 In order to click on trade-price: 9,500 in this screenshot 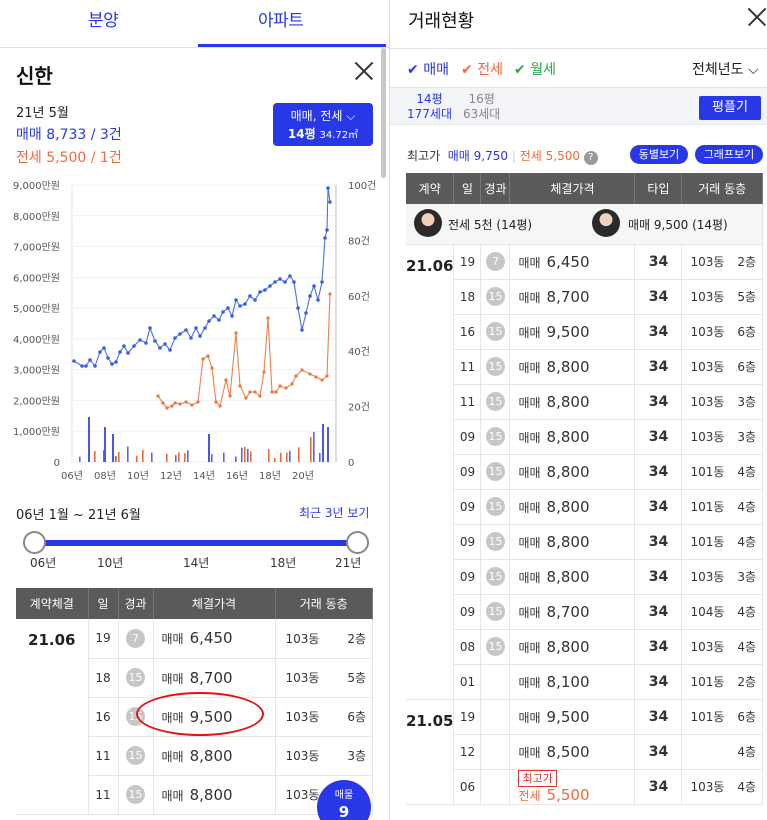, I will do `click(568, 716)`.